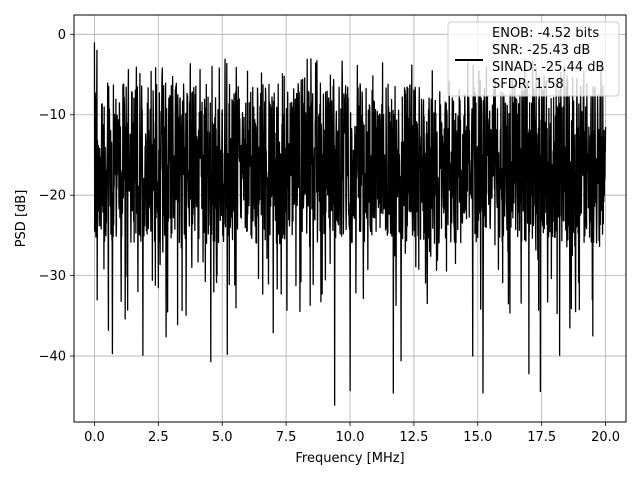 This screenshot has height=480, width=640. Describe the element at coordinates (545, 33) in the screenshot. I see `legend-line-enob: ENOB: -4.52 bits` at that location.